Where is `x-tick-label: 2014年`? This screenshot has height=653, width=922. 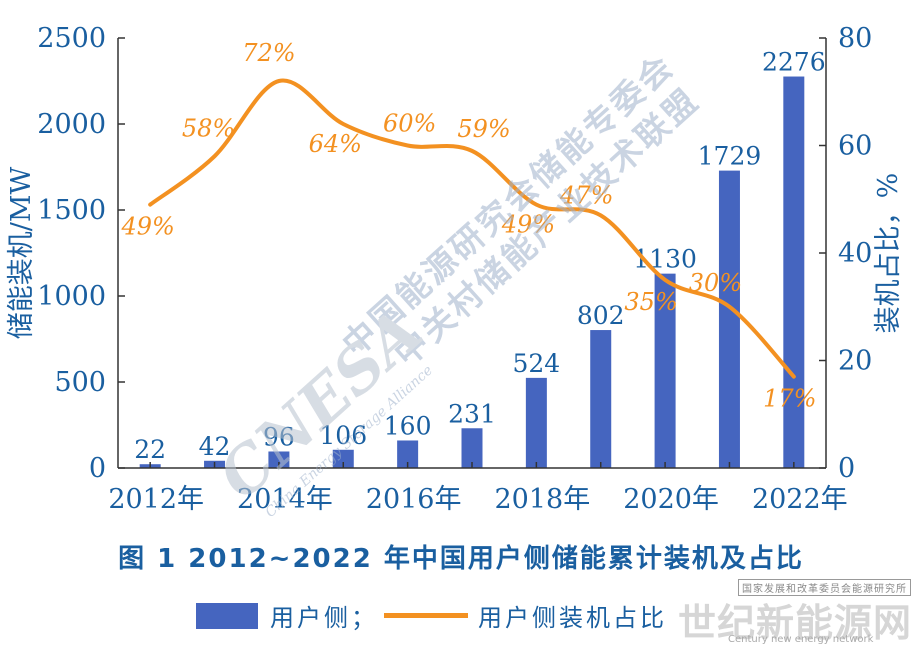 x-tick-label: 2014年 is located at coordinates (285, 499).